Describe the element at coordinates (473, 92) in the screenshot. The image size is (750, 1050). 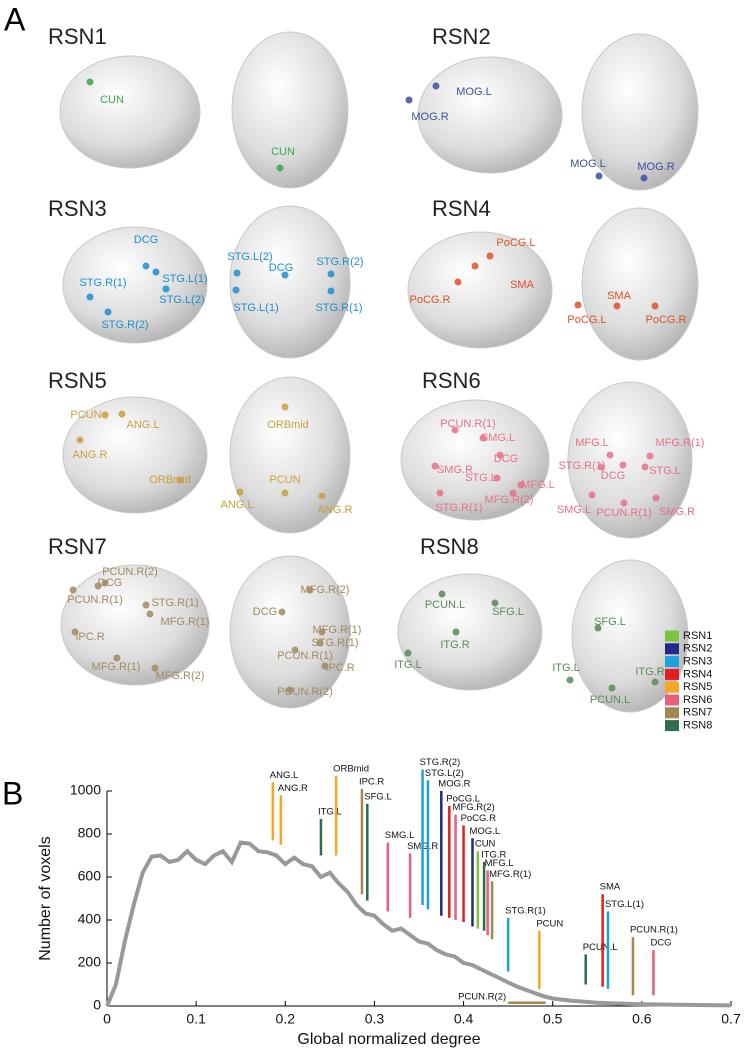
I see `node-label: MOG.L` at that location.